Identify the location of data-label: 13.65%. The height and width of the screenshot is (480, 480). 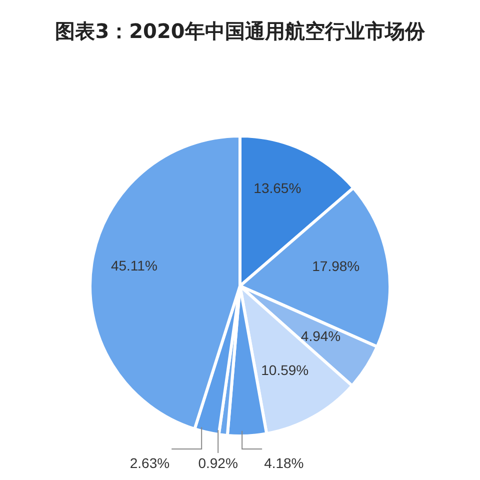
(278, 188).